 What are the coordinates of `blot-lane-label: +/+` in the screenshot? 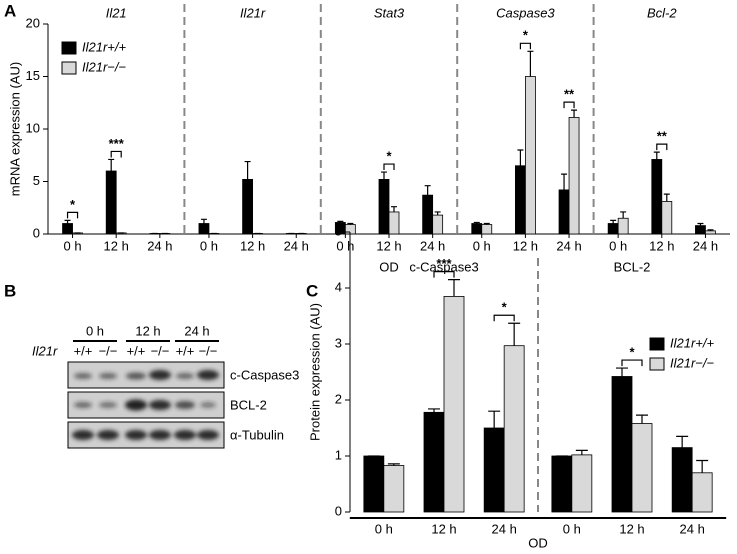 It's located at (185, 350).